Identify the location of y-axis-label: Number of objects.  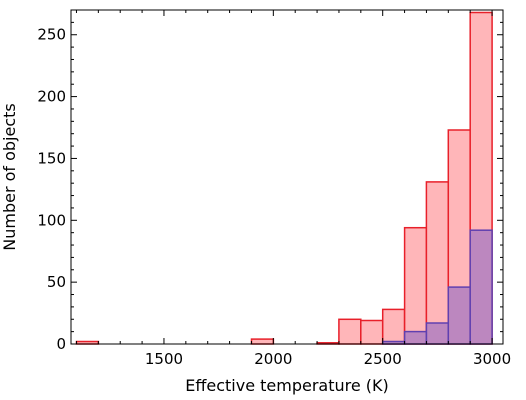
(9, 177).